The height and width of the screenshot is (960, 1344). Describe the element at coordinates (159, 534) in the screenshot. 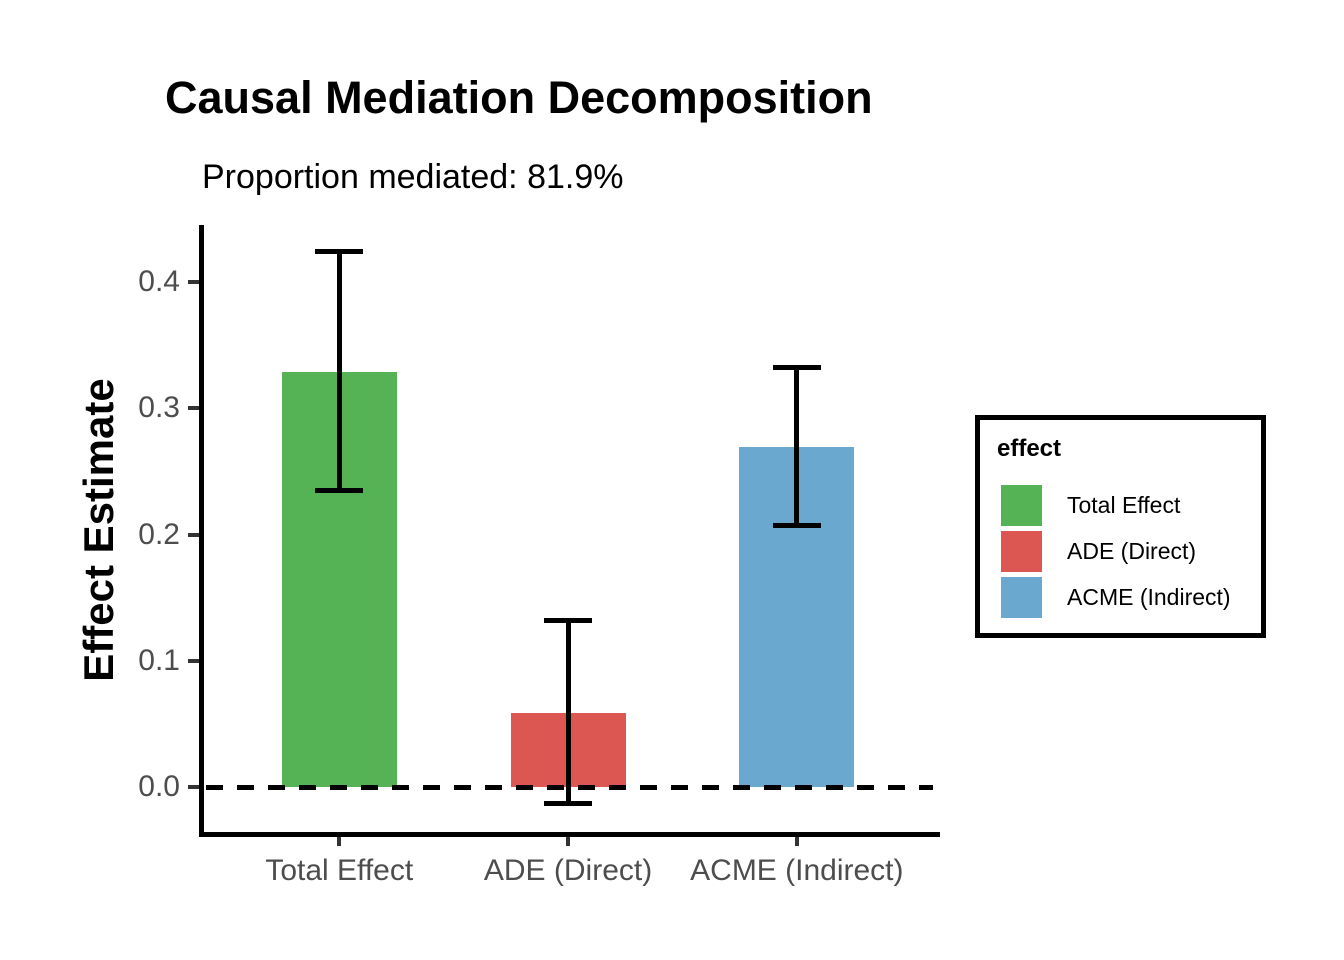

I see `y-tick-label-0.2: 0.2` at that location.